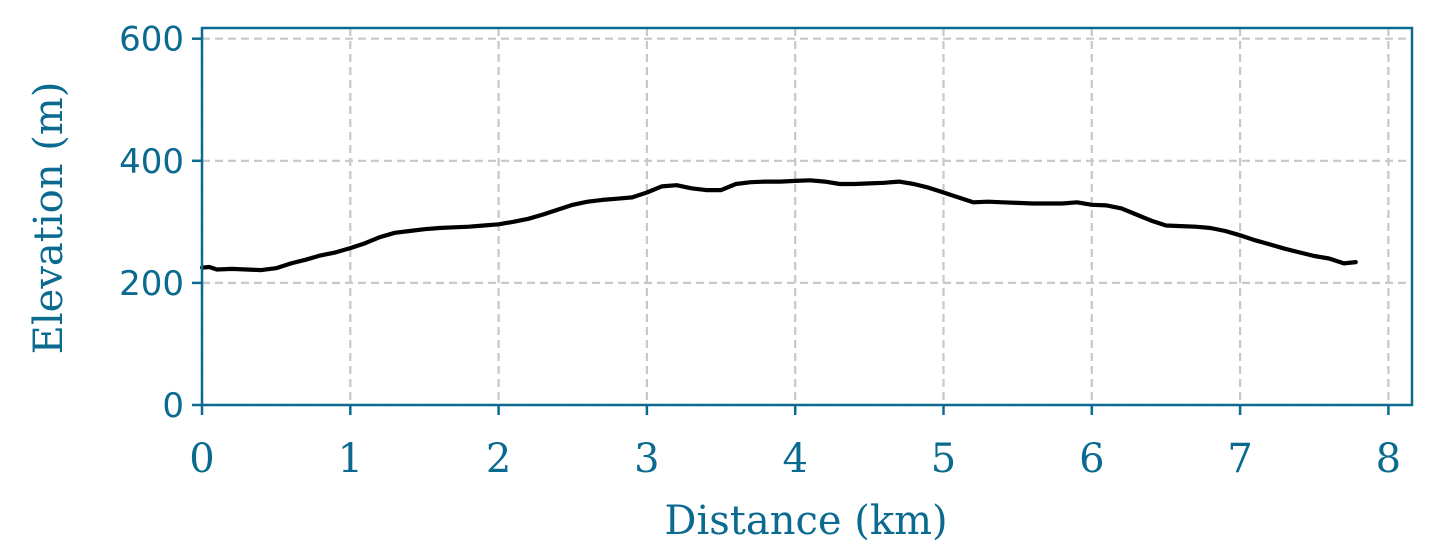 The width and height of the screenshot is (1440, 540). What do you see at coordinates (151, 40) in the screenshot?
I see `y-tick-label-3: 600` at bounding box center [151, 40].